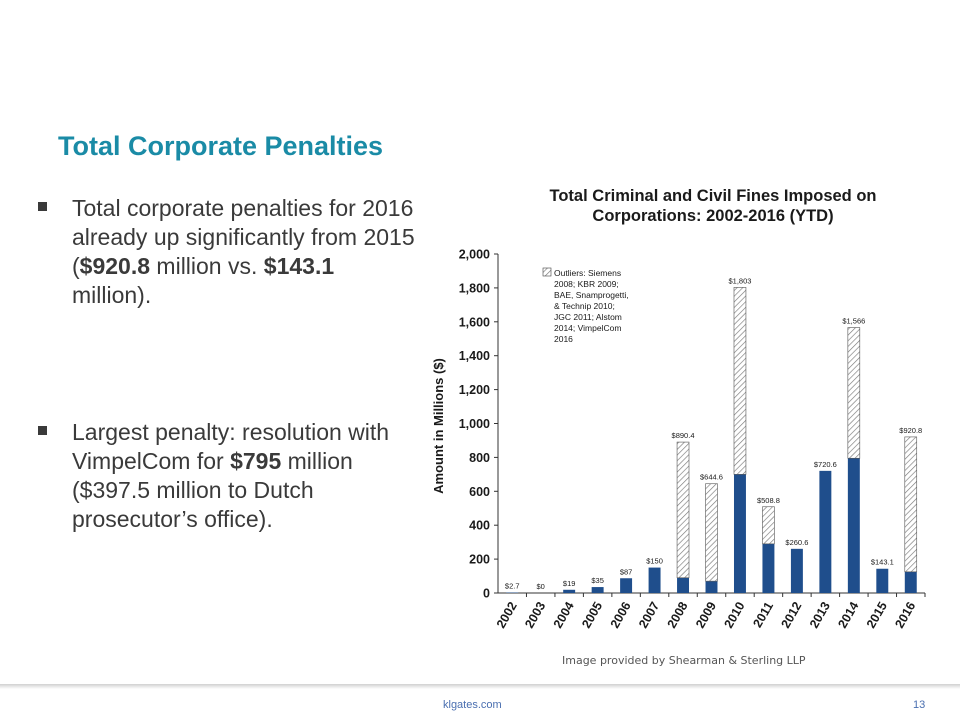 This screenshot has width=960, height=720. Describe the element at coordinates (739, 280) in the screenshot. I see `data-label-2010: $1,803` at that location.